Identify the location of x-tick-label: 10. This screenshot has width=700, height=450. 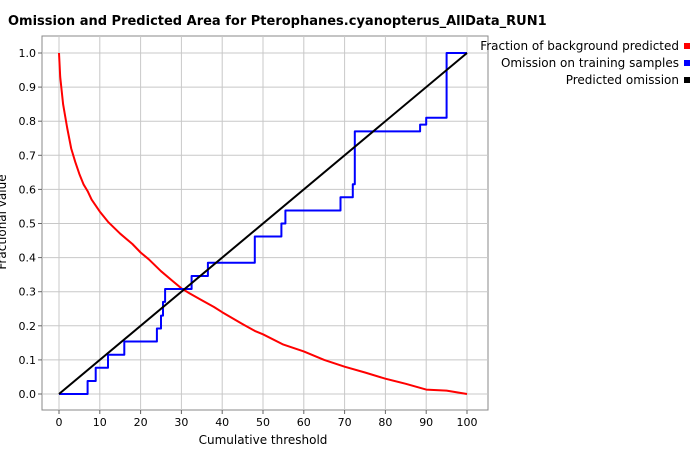
(100, 422).